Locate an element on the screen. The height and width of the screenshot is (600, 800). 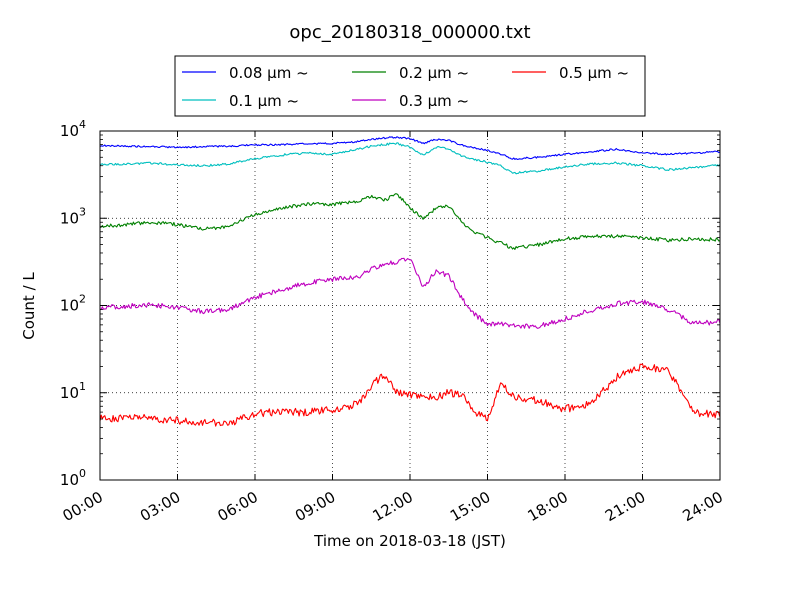
legend-box is located at coordinates (410, 86).